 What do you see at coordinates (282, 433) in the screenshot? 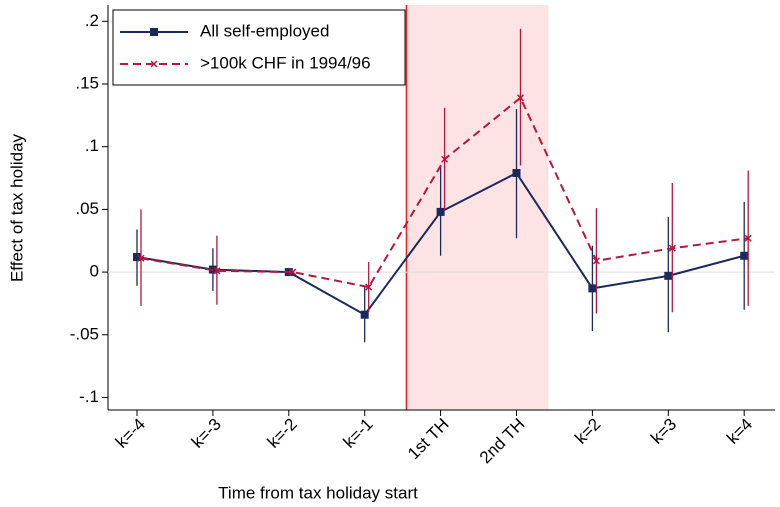
I see `x-tick-label: k=-2` at bounding box center [282, 433].